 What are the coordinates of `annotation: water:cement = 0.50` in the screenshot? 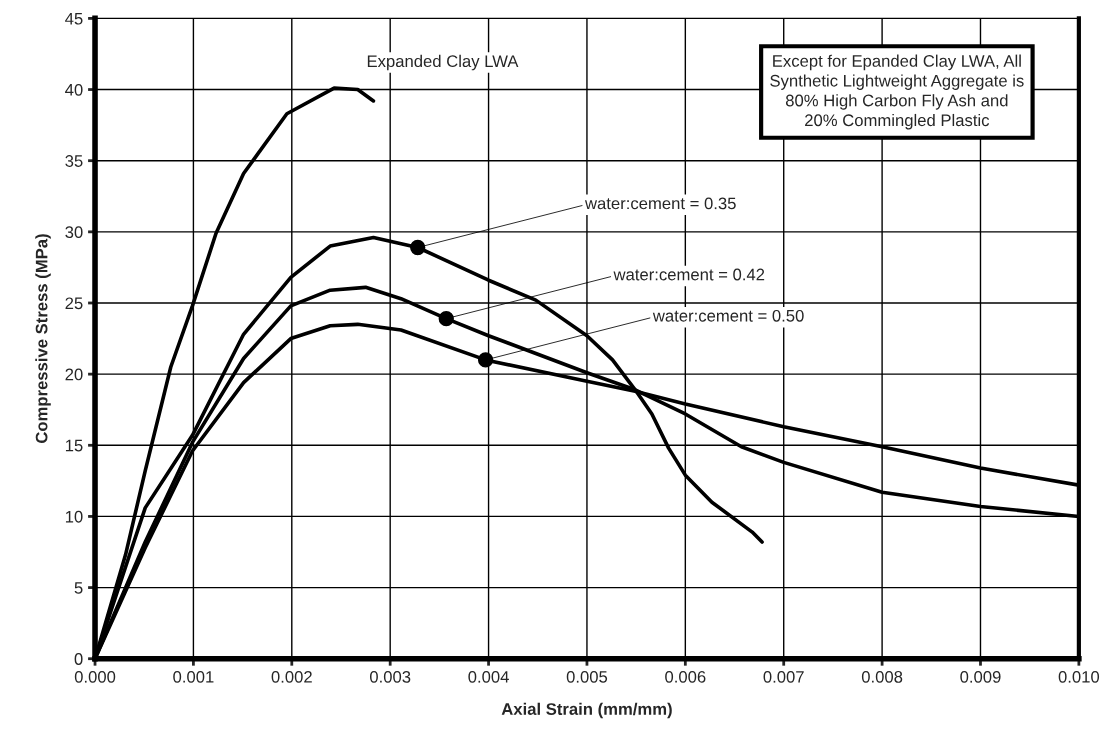 It's located at (728, 315).